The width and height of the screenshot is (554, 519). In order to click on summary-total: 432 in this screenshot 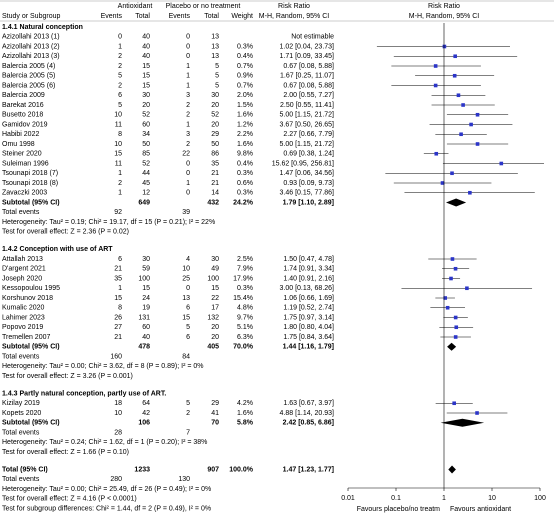, I will do `click(213, 202)`.